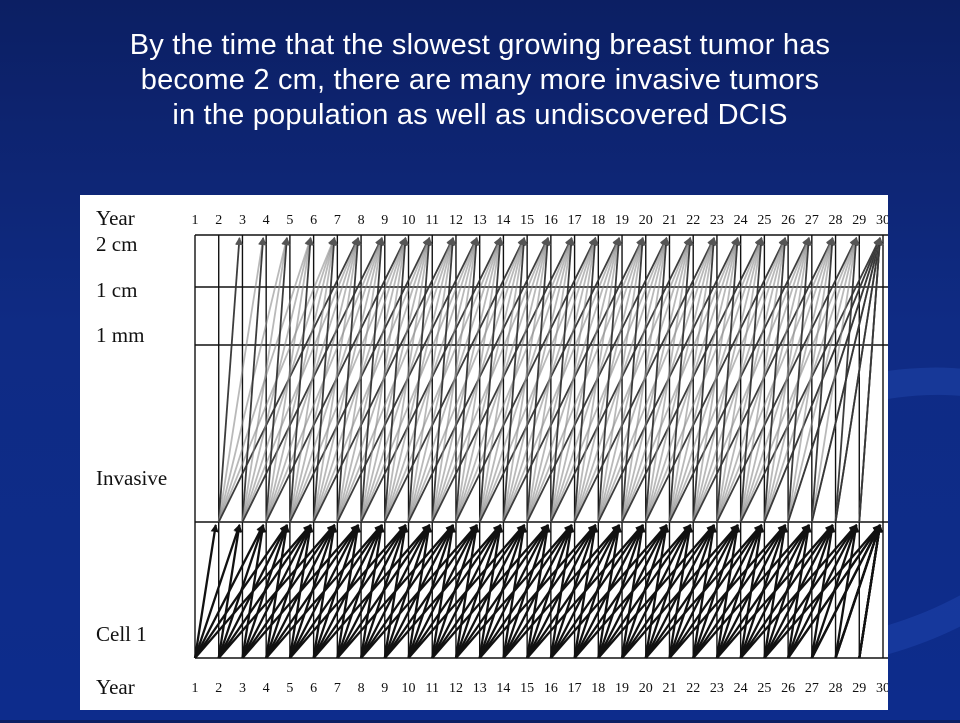 The height and width of the screenshot is (723, 960). I want to click on bottom-year-tick-label: 24, so click(741, 688).